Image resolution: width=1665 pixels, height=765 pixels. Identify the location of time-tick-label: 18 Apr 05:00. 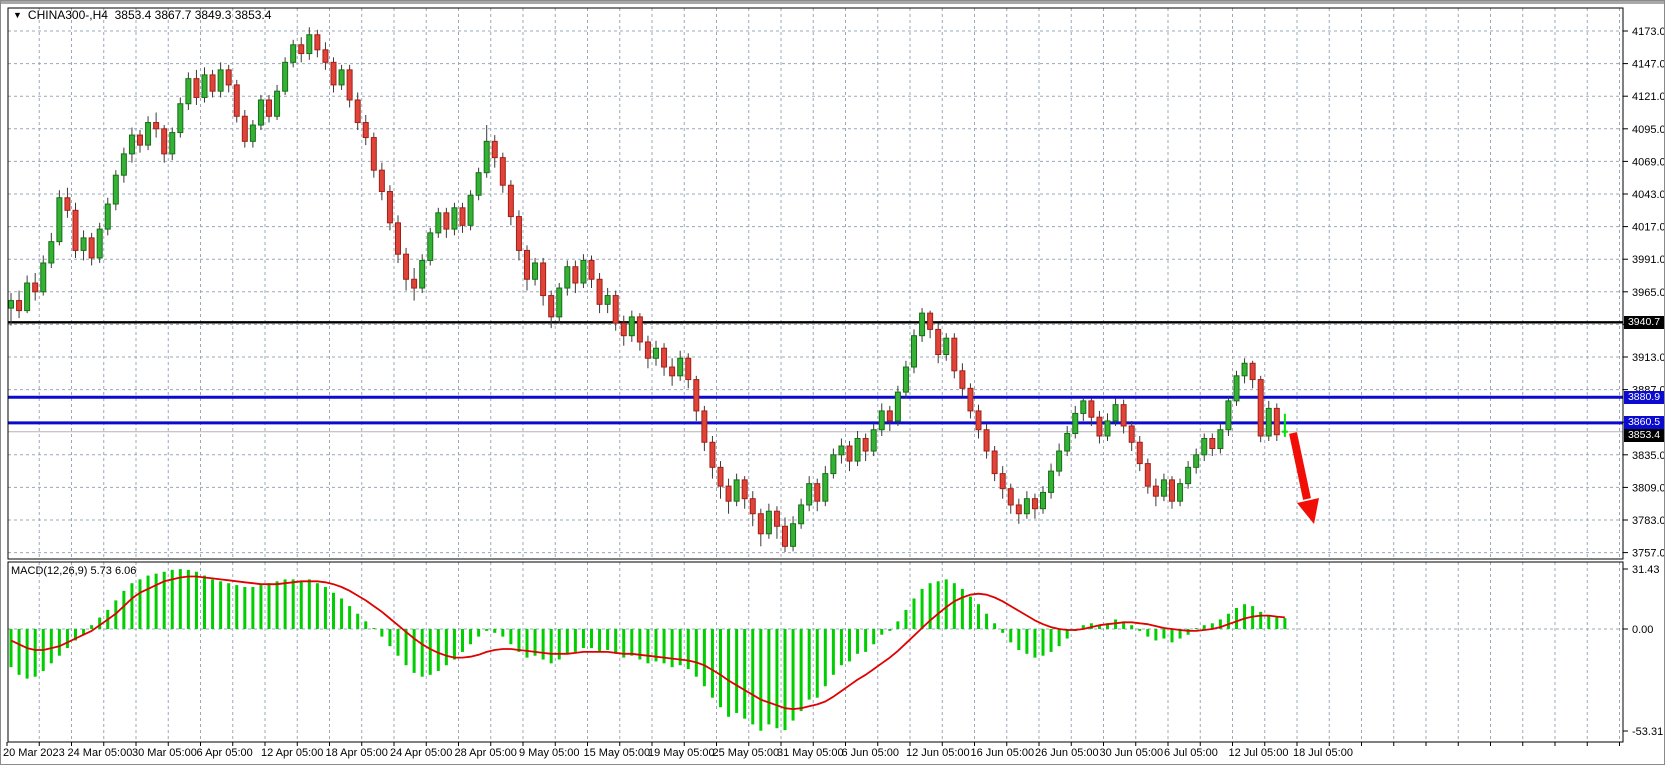
(357, 753).